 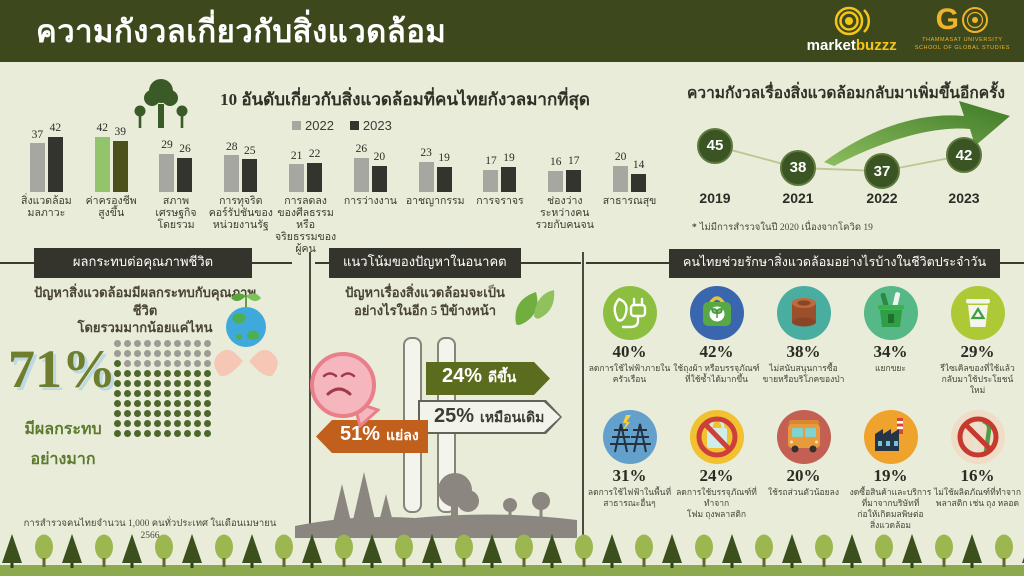 I want to click on bar-value: 28, so click(x=232, y=146).